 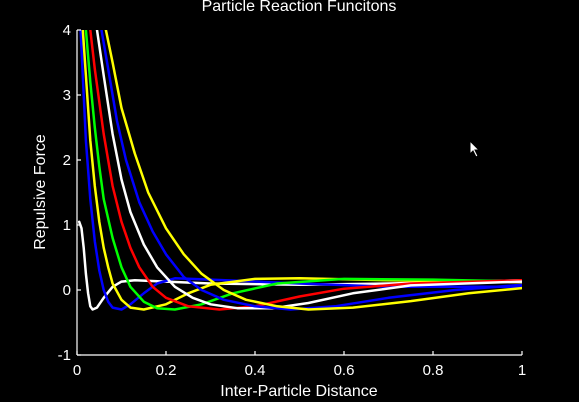 I want to click on x-tick-label: 1, so click(x=522, y=370).